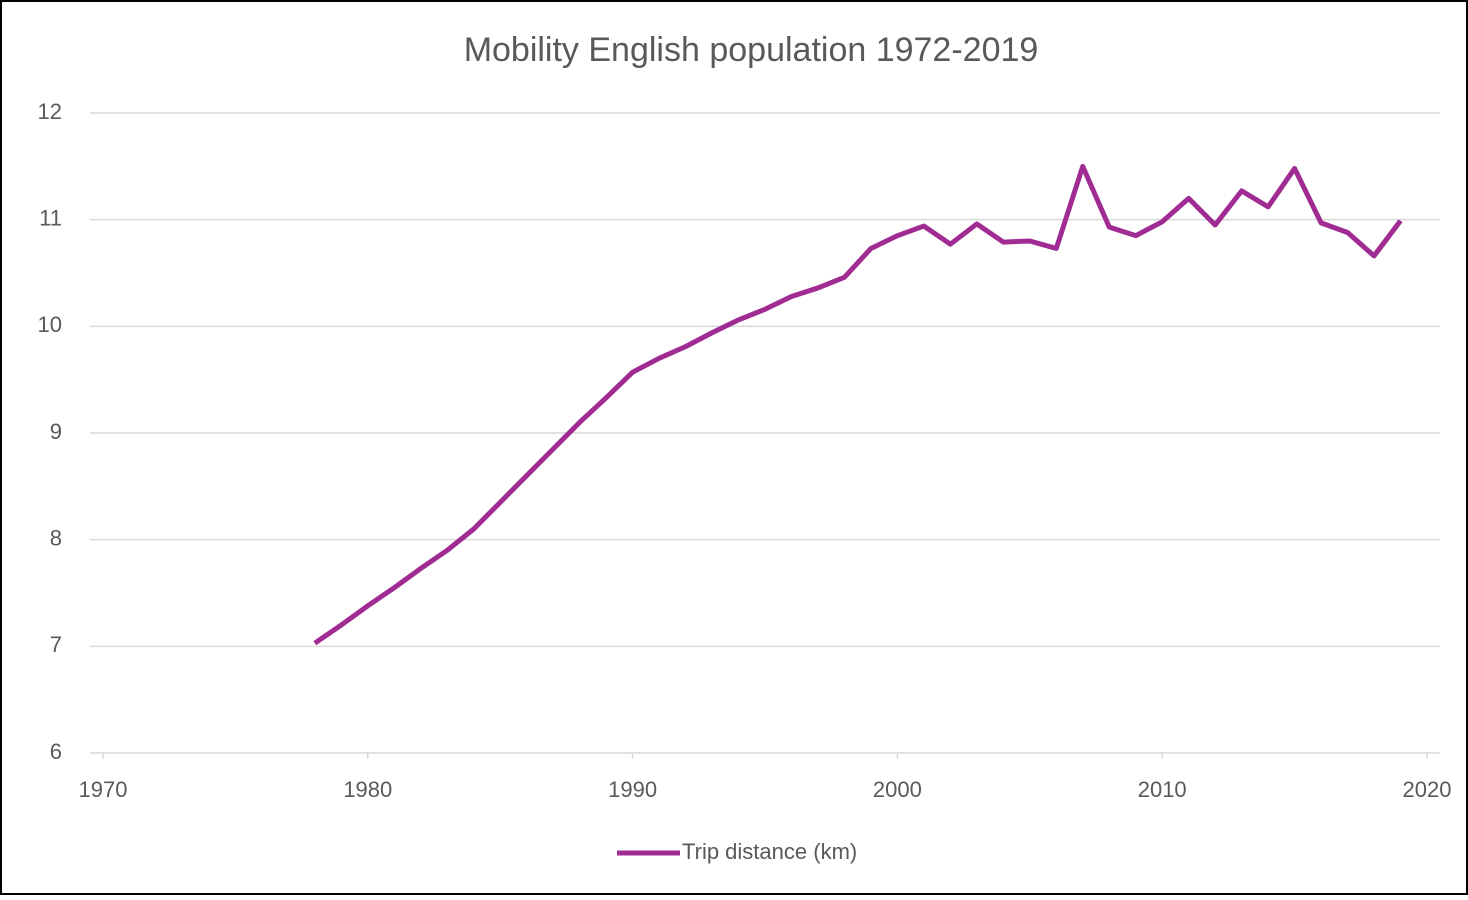 Image resolution: width=1468 pixels, height=900 pixels. Describe the element at coordinates (56, 644) in the screenshot. I see `y-tick-label: 7` at that location.